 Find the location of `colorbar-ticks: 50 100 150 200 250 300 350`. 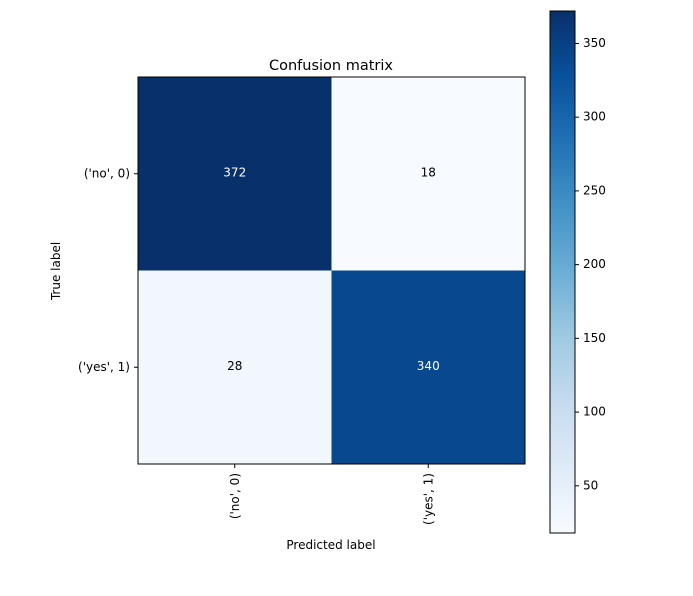

colorbar-ticks: 50 100 150 200 250 300 350 is located at coordinates (590, 264).